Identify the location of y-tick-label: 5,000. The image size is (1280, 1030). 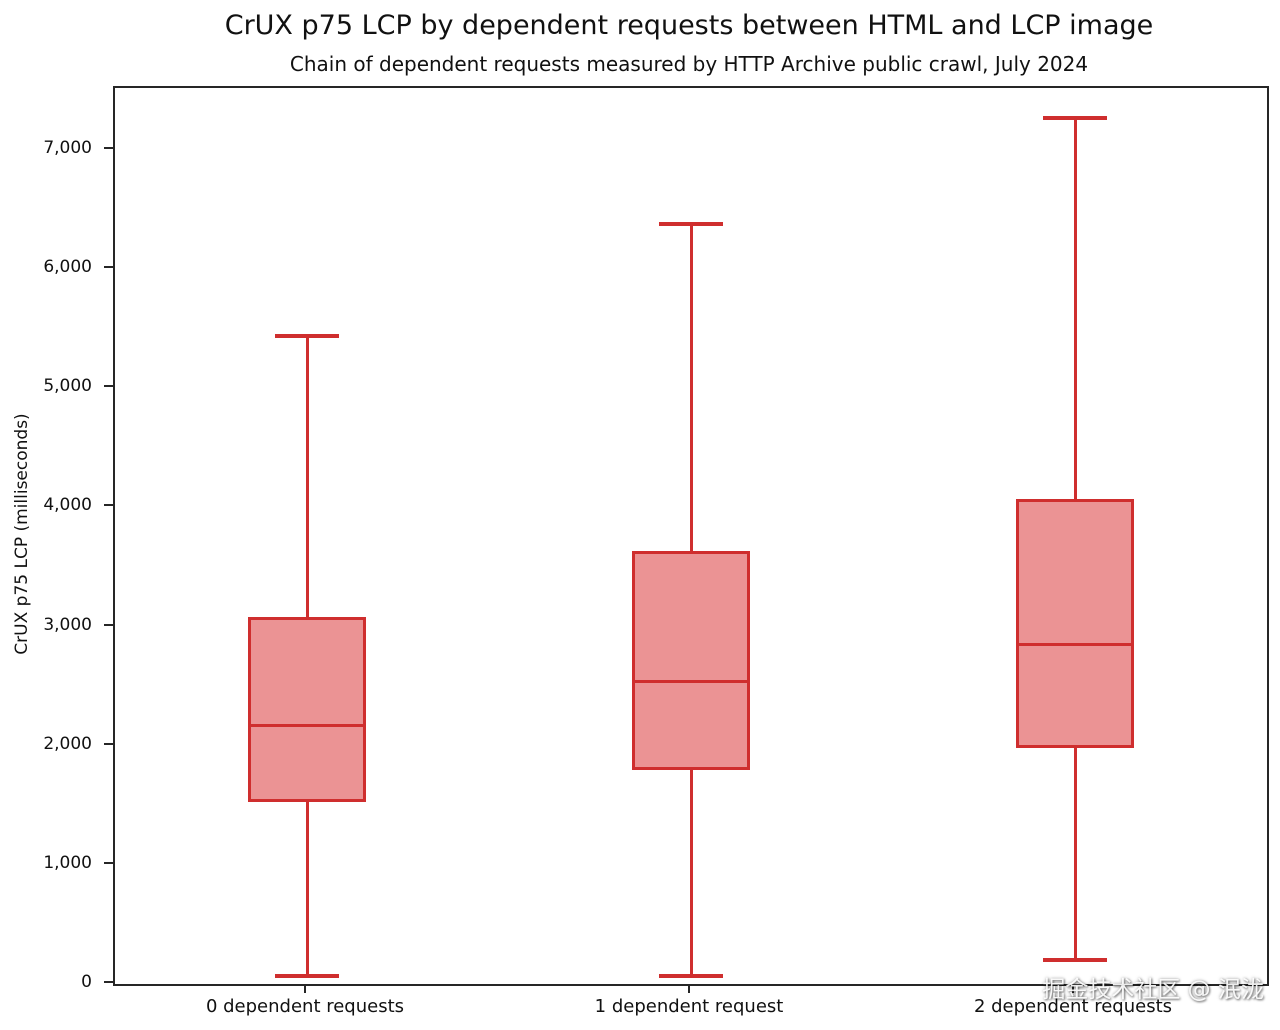
(67, 386).